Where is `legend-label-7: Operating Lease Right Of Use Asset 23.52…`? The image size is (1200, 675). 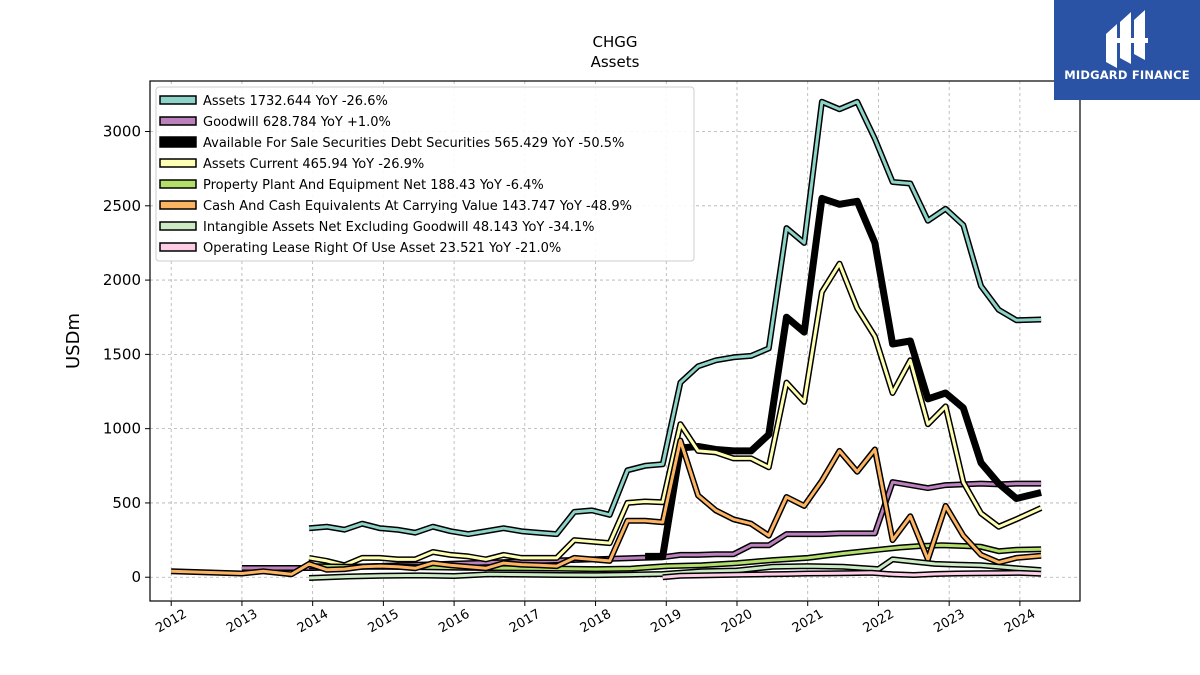 legend-label-7: Operating Lease Right Of Use Asset 23.52… is located at coordinates (382, 248).